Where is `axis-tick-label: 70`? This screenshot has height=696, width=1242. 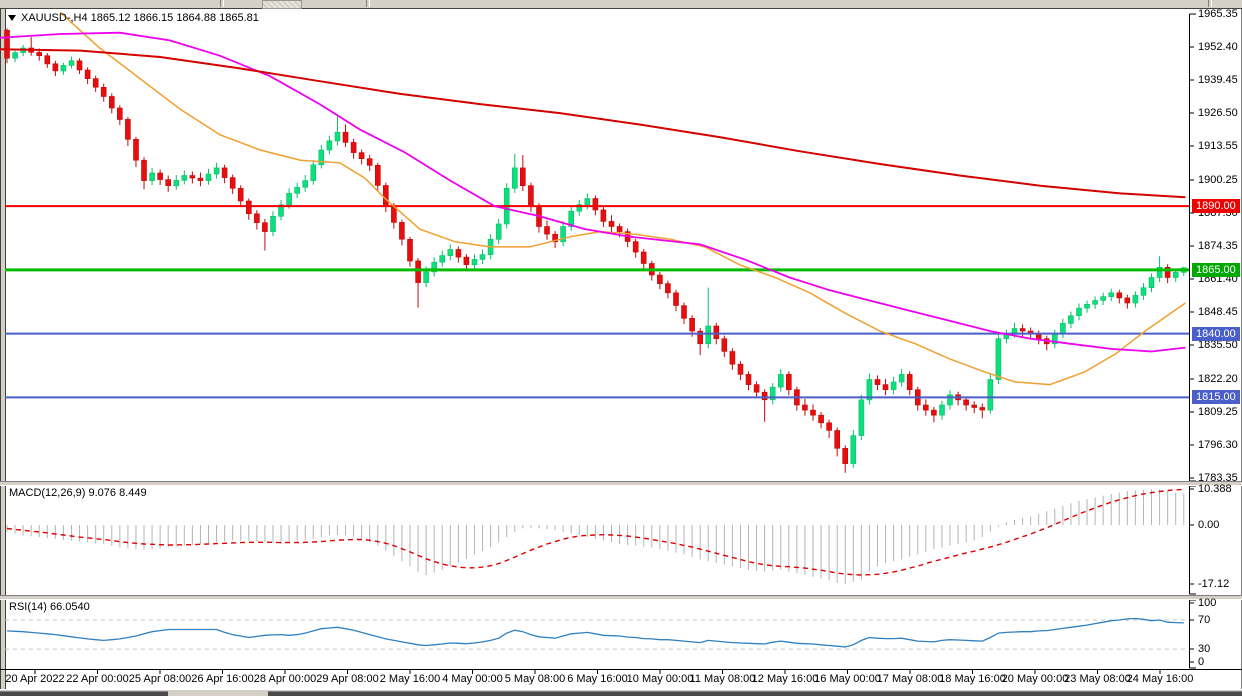 axis-tick-label: 70 is located at coordinates (1204, 620).